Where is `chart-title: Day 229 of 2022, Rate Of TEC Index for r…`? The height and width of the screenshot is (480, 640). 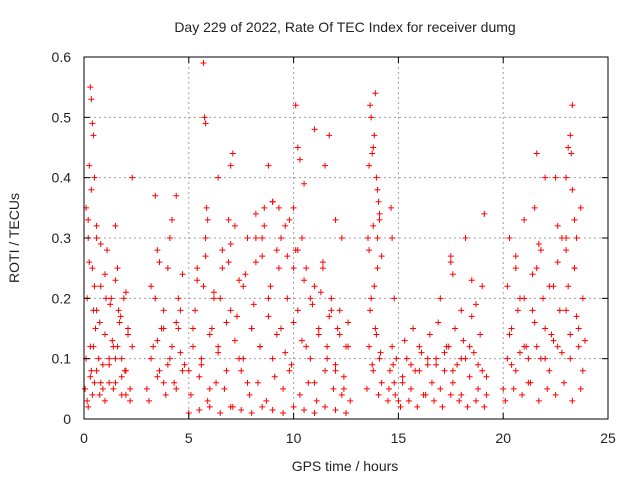 chart-title: Day 229 of 2022, Rate Of TEC Index for r… is located at coordinates (344, 27).